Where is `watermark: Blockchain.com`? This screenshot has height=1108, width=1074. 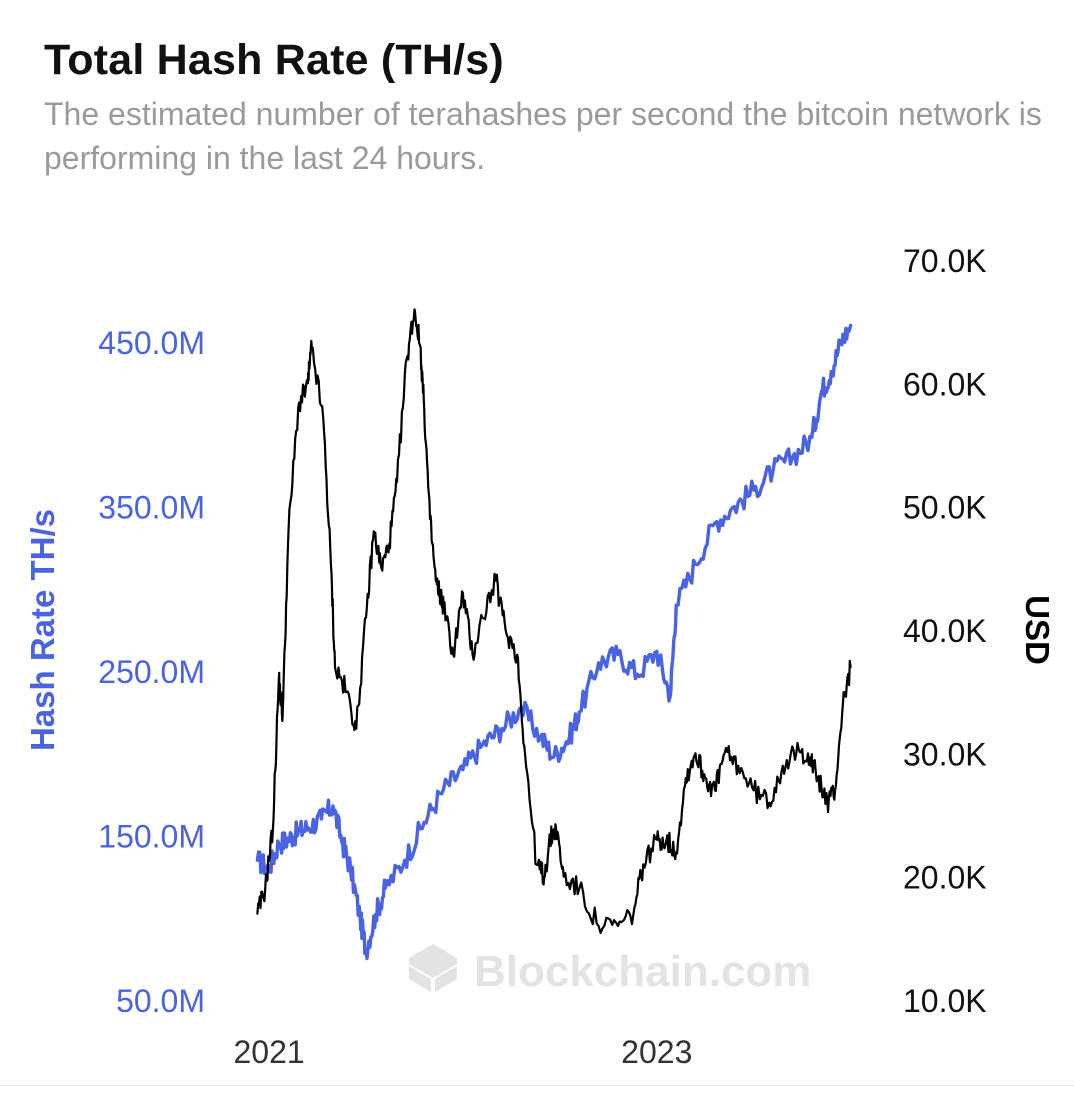
watermark: Blockchain.com is located at coordinates (610, 970).